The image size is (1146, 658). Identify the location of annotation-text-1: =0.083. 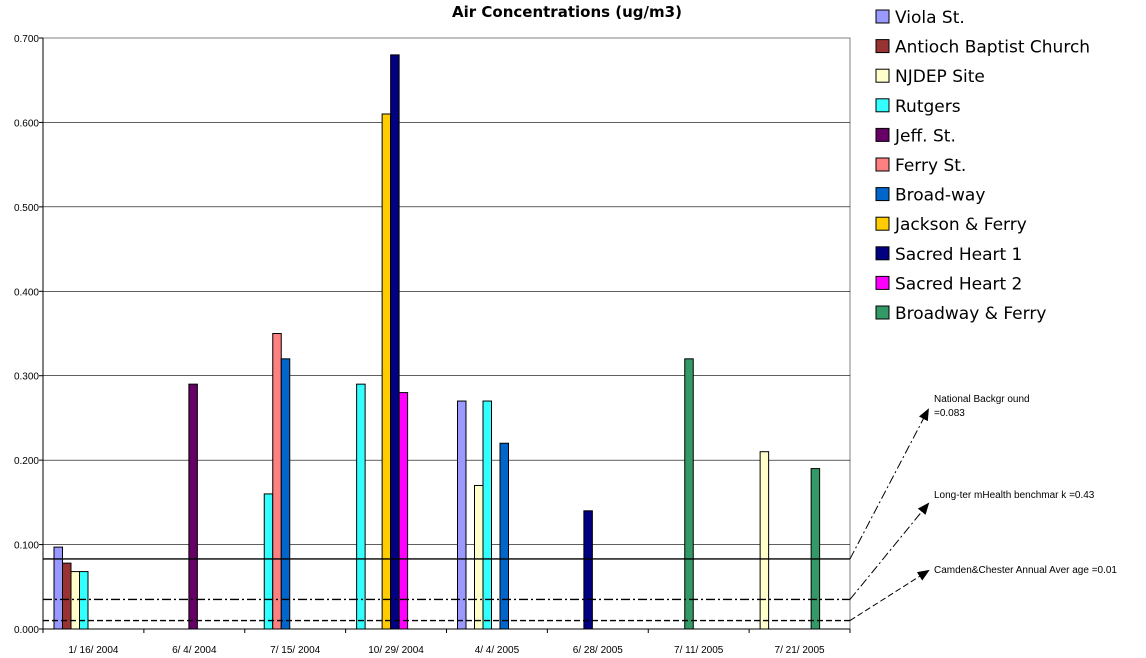
(949, 413).